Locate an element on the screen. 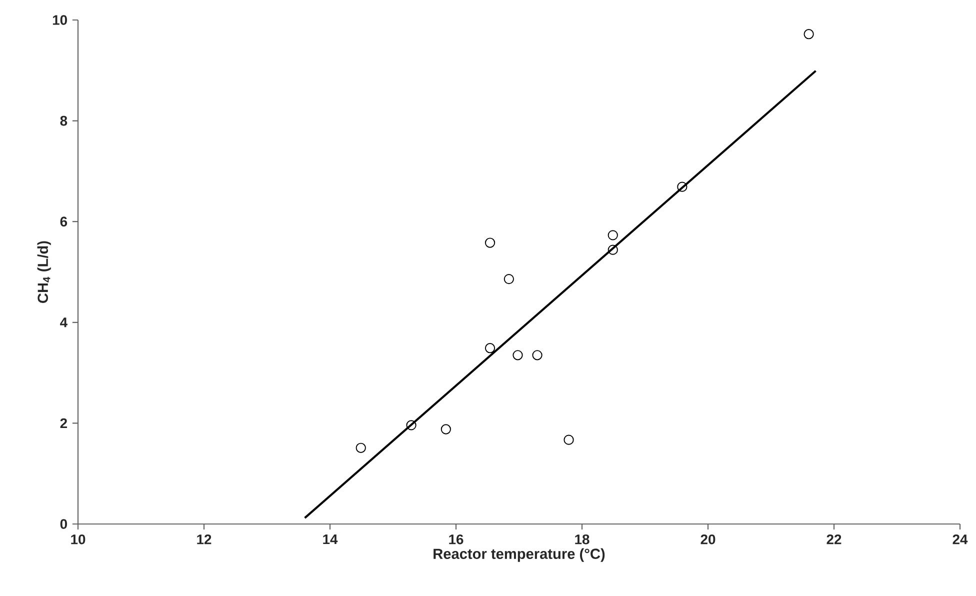  y-tick-label: 2 is located at coordinates (63, 423).